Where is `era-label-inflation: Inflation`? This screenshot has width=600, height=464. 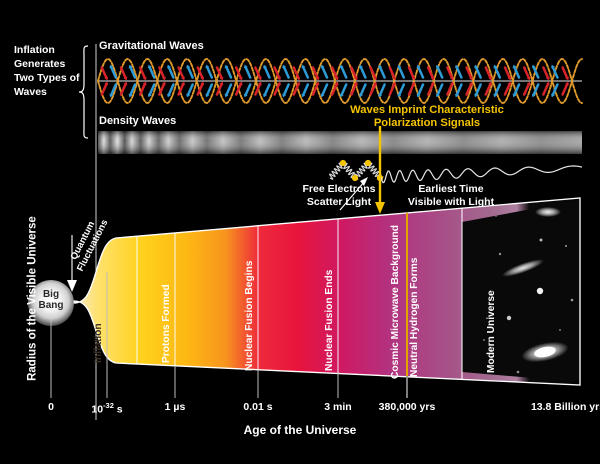 era-label-inflation: Inflation is located at coordinates (98, 343).